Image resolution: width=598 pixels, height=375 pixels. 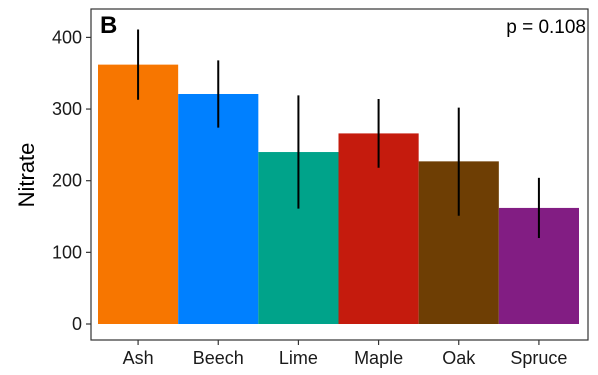 I want to click on x-tick-label-maple: Maple, so click(x=378, y=358).